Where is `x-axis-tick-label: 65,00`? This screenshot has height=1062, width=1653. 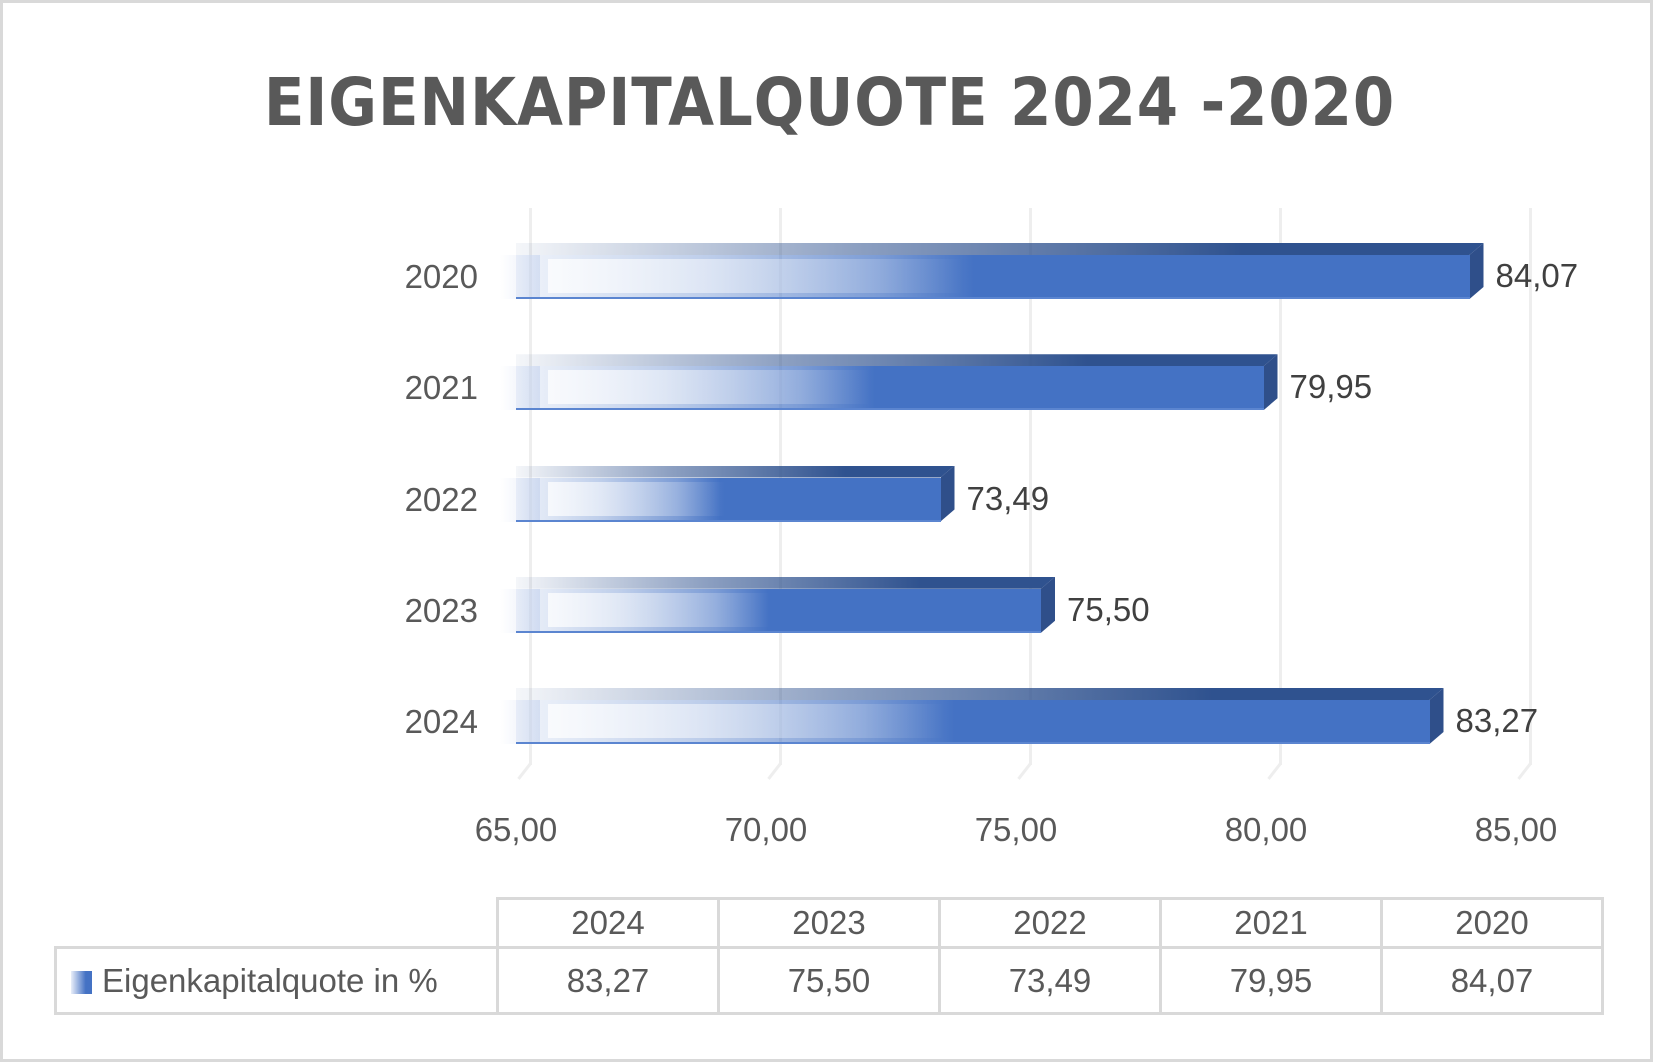
x-axis-tick-label: 65,00 is located at coordinates (516, 829).